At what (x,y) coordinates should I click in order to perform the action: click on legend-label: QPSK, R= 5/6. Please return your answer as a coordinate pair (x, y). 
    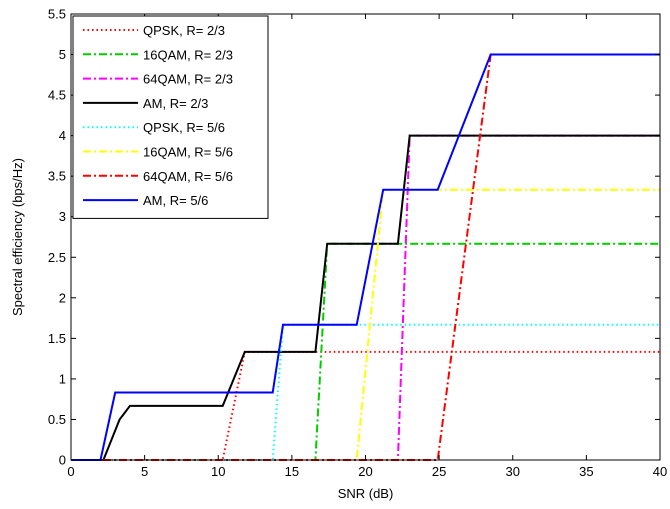
    Looking at the image, I should click on (184, 127).